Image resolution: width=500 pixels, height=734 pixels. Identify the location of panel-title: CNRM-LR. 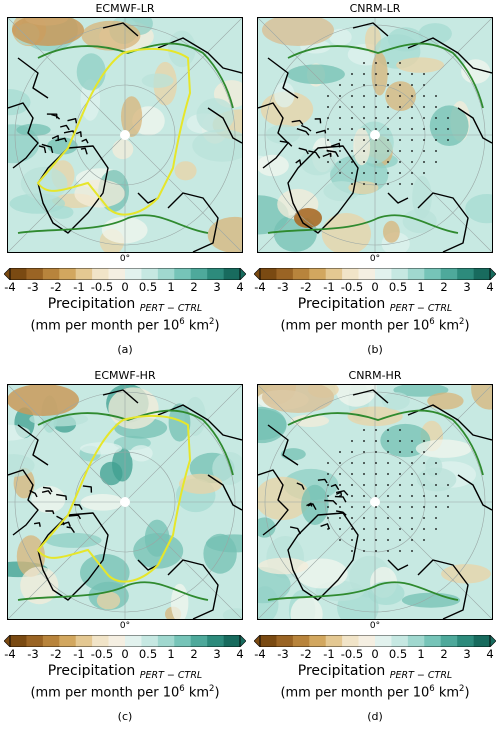
(375, 8).